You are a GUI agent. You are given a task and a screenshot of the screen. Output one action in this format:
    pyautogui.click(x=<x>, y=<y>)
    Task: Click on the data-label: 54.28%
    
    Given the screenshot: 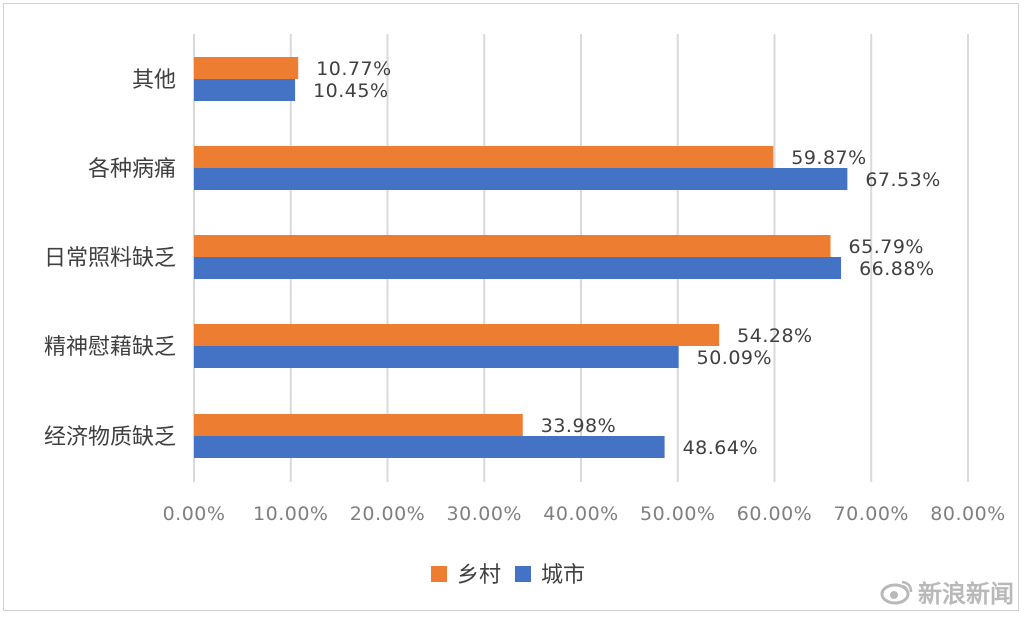 What is the action you would take?
    pyautogui.click(x=774, y=336)
    